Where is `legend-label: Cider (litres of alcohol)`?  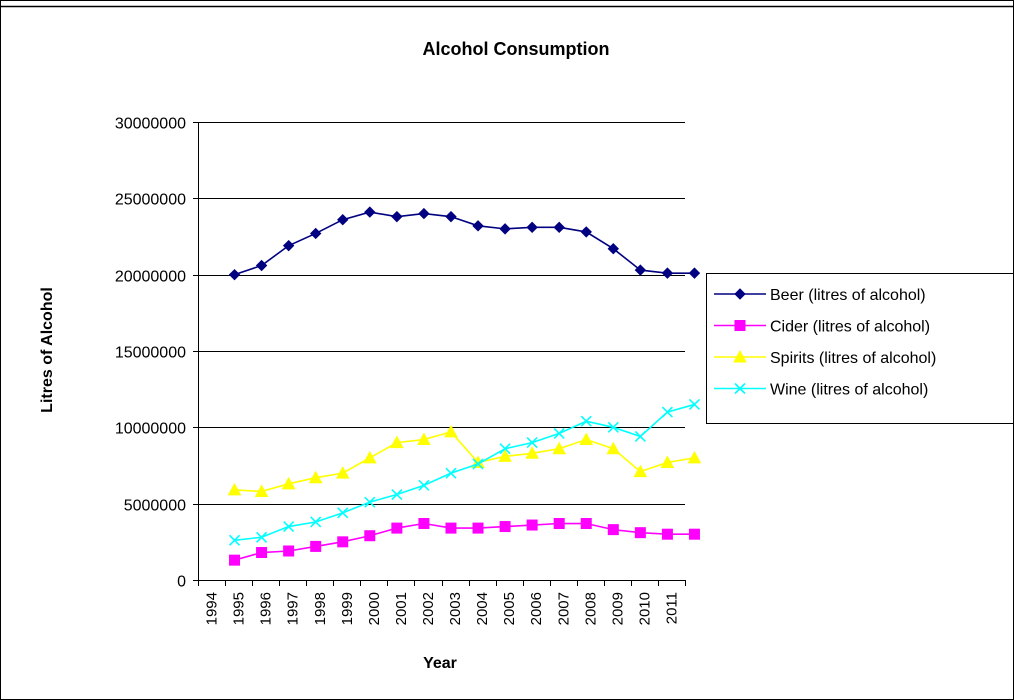 legend-label: Cider (litres of alcohol) is located at coordinates (850, 327).